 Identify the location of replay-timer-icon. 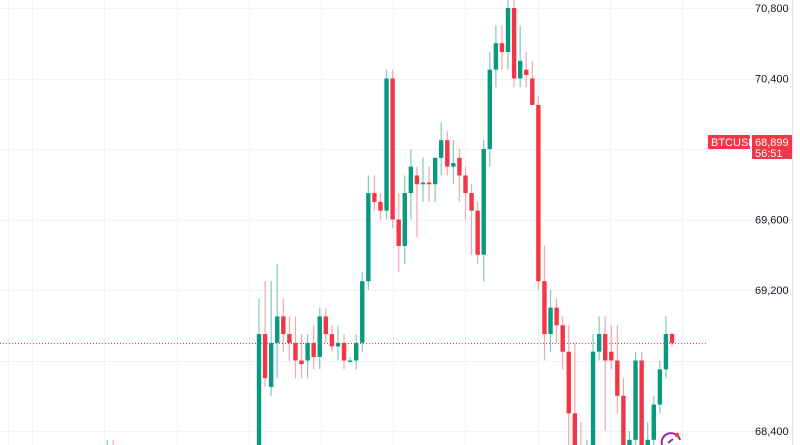
(670, 438).